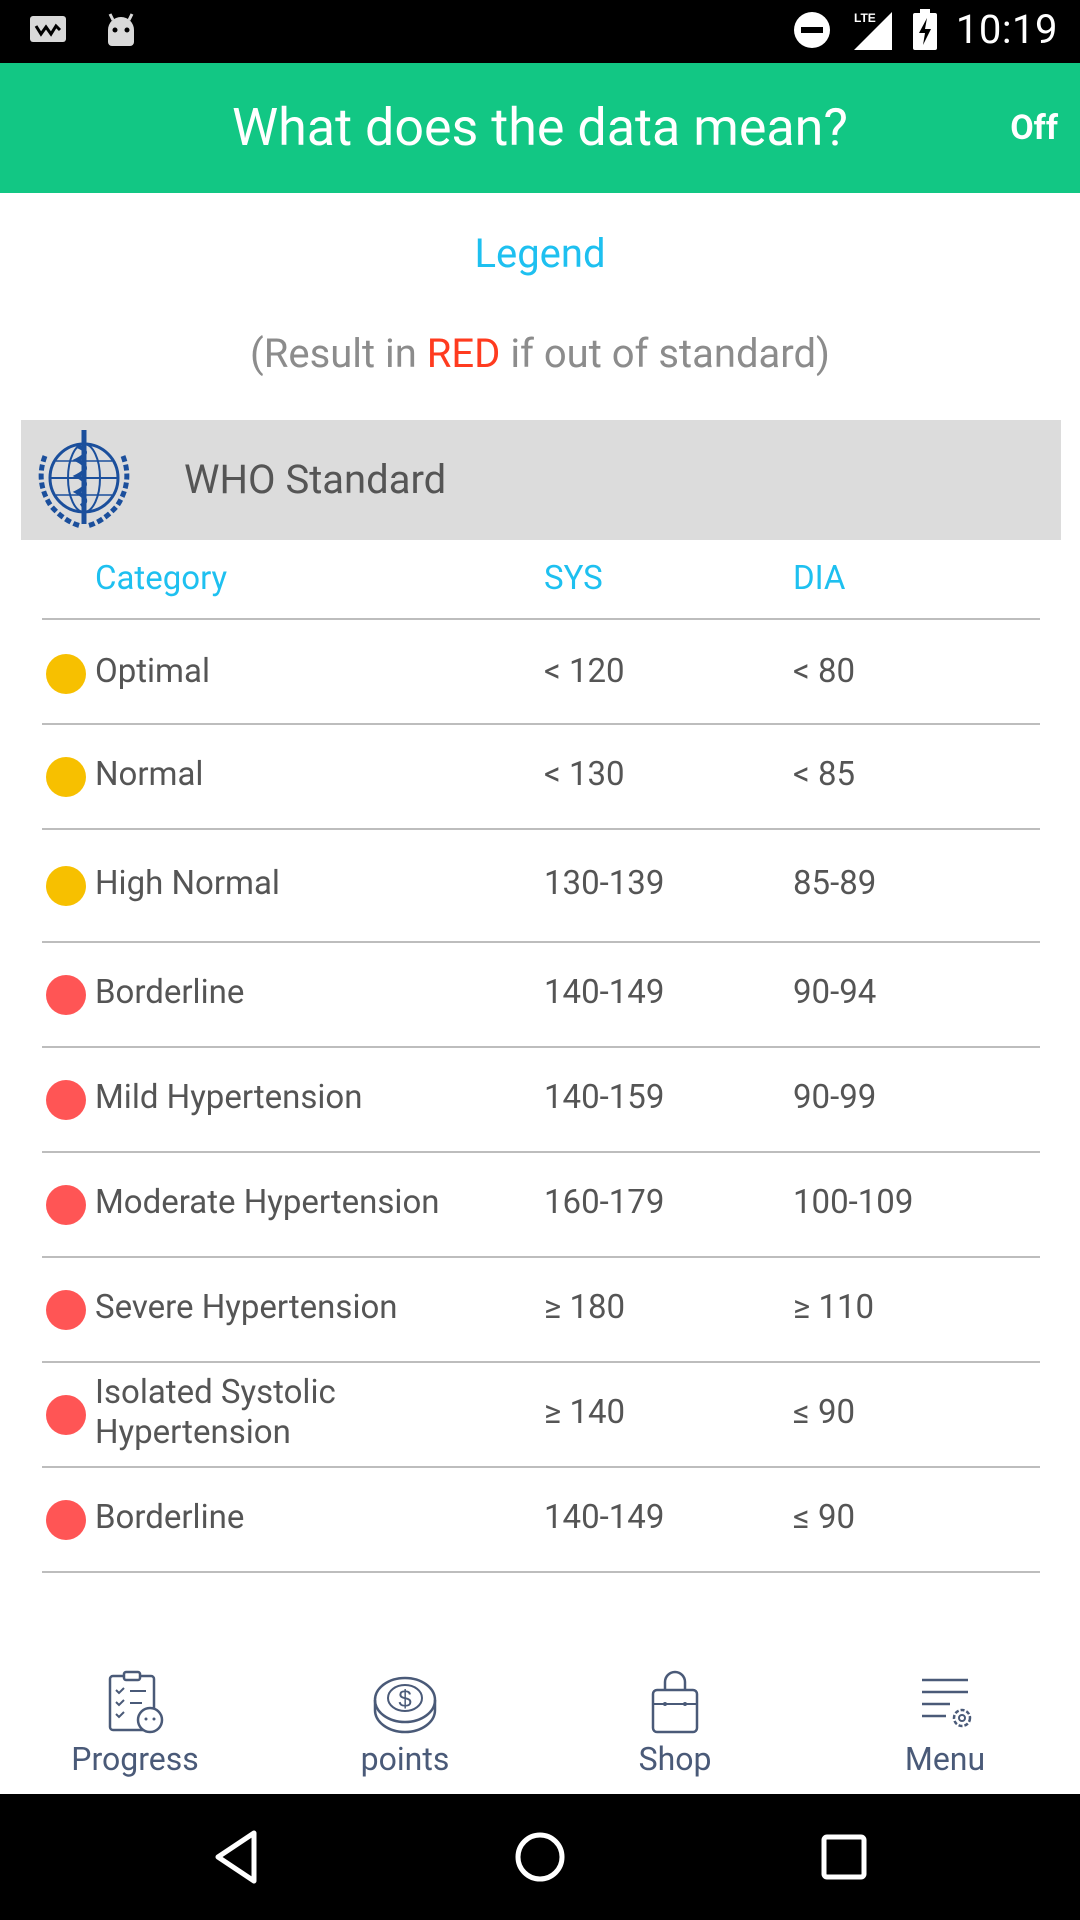 The width and height of the screenshot is (1080, 1920). I want to click on table-row: High Normal 130-139 85-89, so click(541, 886).